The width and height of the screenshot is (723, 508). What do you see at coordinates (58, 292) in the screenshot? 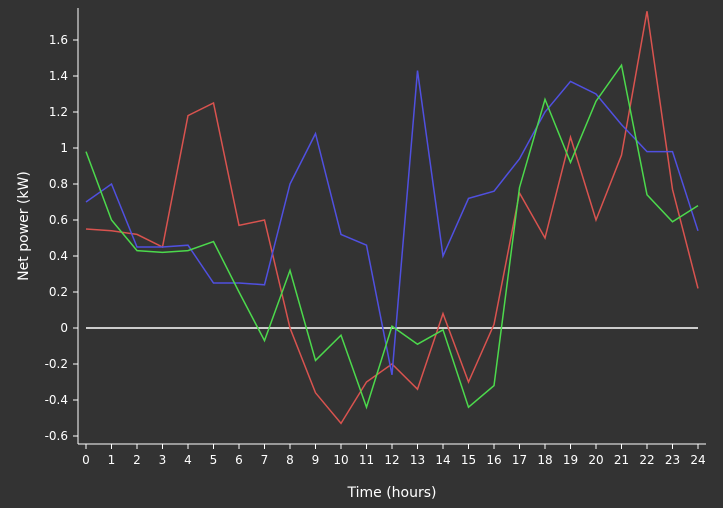
I see `y-tick-label: 0.2` at bounding box center [58, 292].